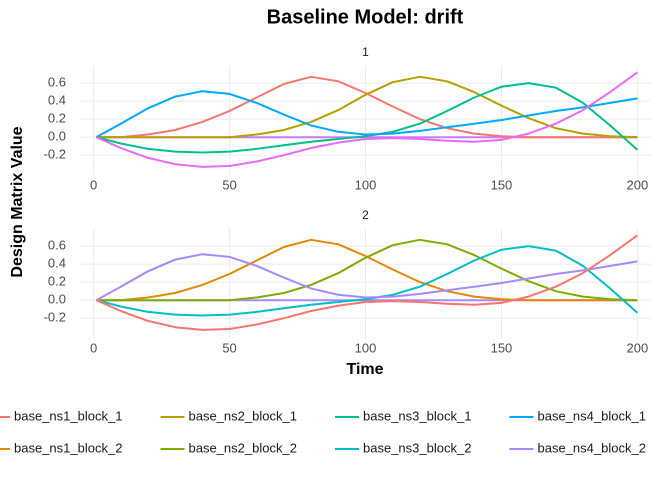 This screenshot has height=480, width=672. What do you see at coordinates (417, 415) in the screenshot?
I see `legend-label: base_ns3_block_1` at bounding box center [417, 415].